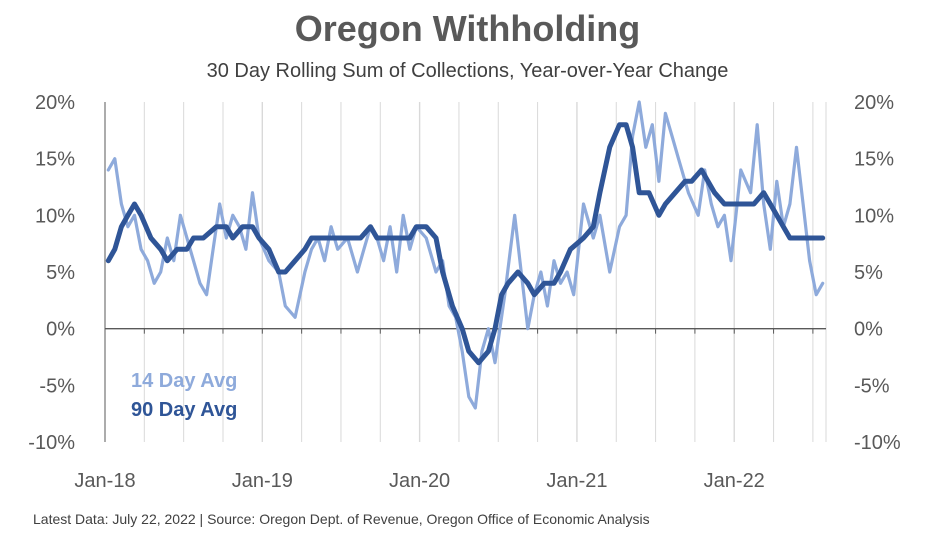 Image resolution: width=935 pixels, height=534 pixels. What do you see at coordinates (874, 103) in the screenshot?
I see `y-tick-label-right: 20%` at bounding box center [874, 103].